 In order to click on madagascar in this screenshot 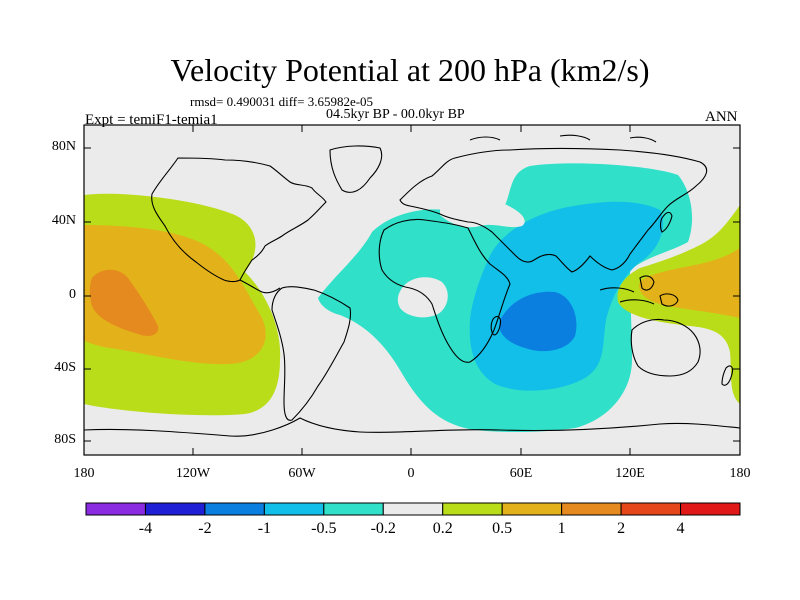, I will do `click(496, 325)`.